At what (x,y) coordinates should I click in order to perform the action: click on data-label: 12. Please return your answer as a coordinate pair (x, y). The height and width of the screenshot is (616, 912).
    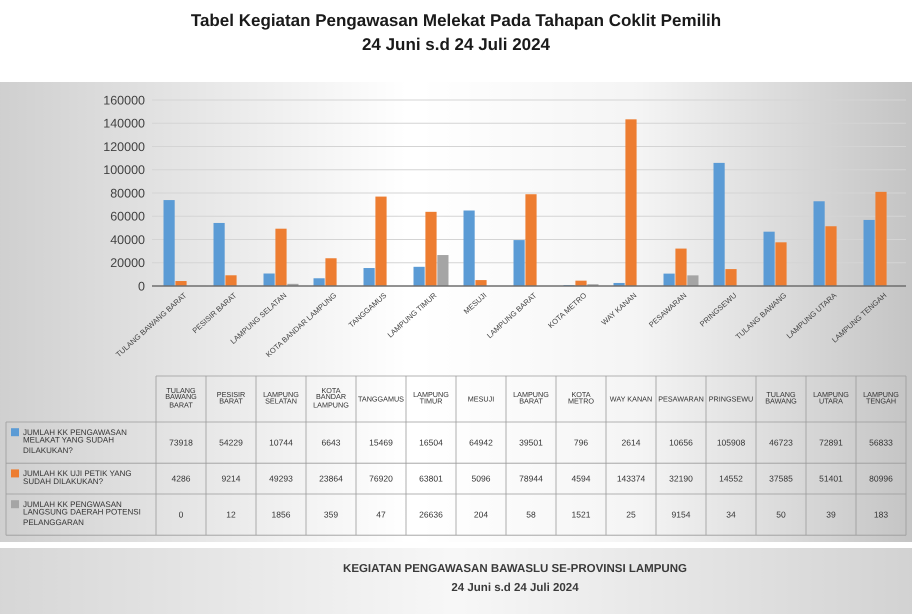
    Looking at the image, I should click on (231, 515).